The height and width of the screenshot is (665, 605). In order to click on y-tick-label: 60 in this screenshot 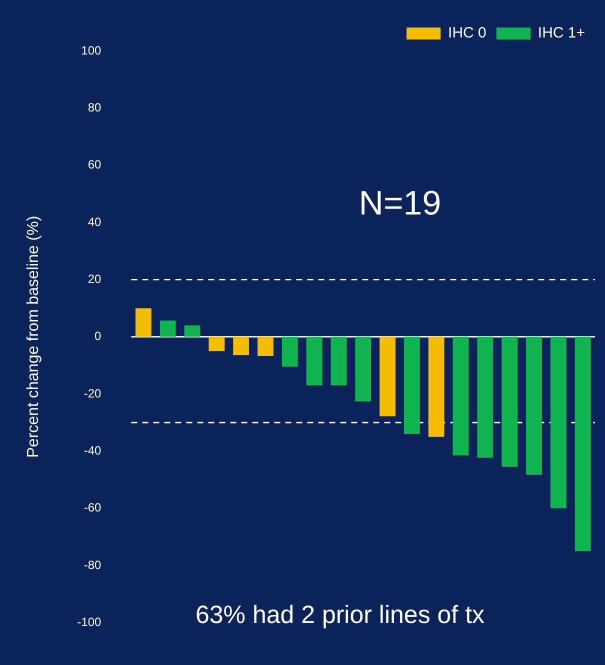, I will do `click(95, 165)`.